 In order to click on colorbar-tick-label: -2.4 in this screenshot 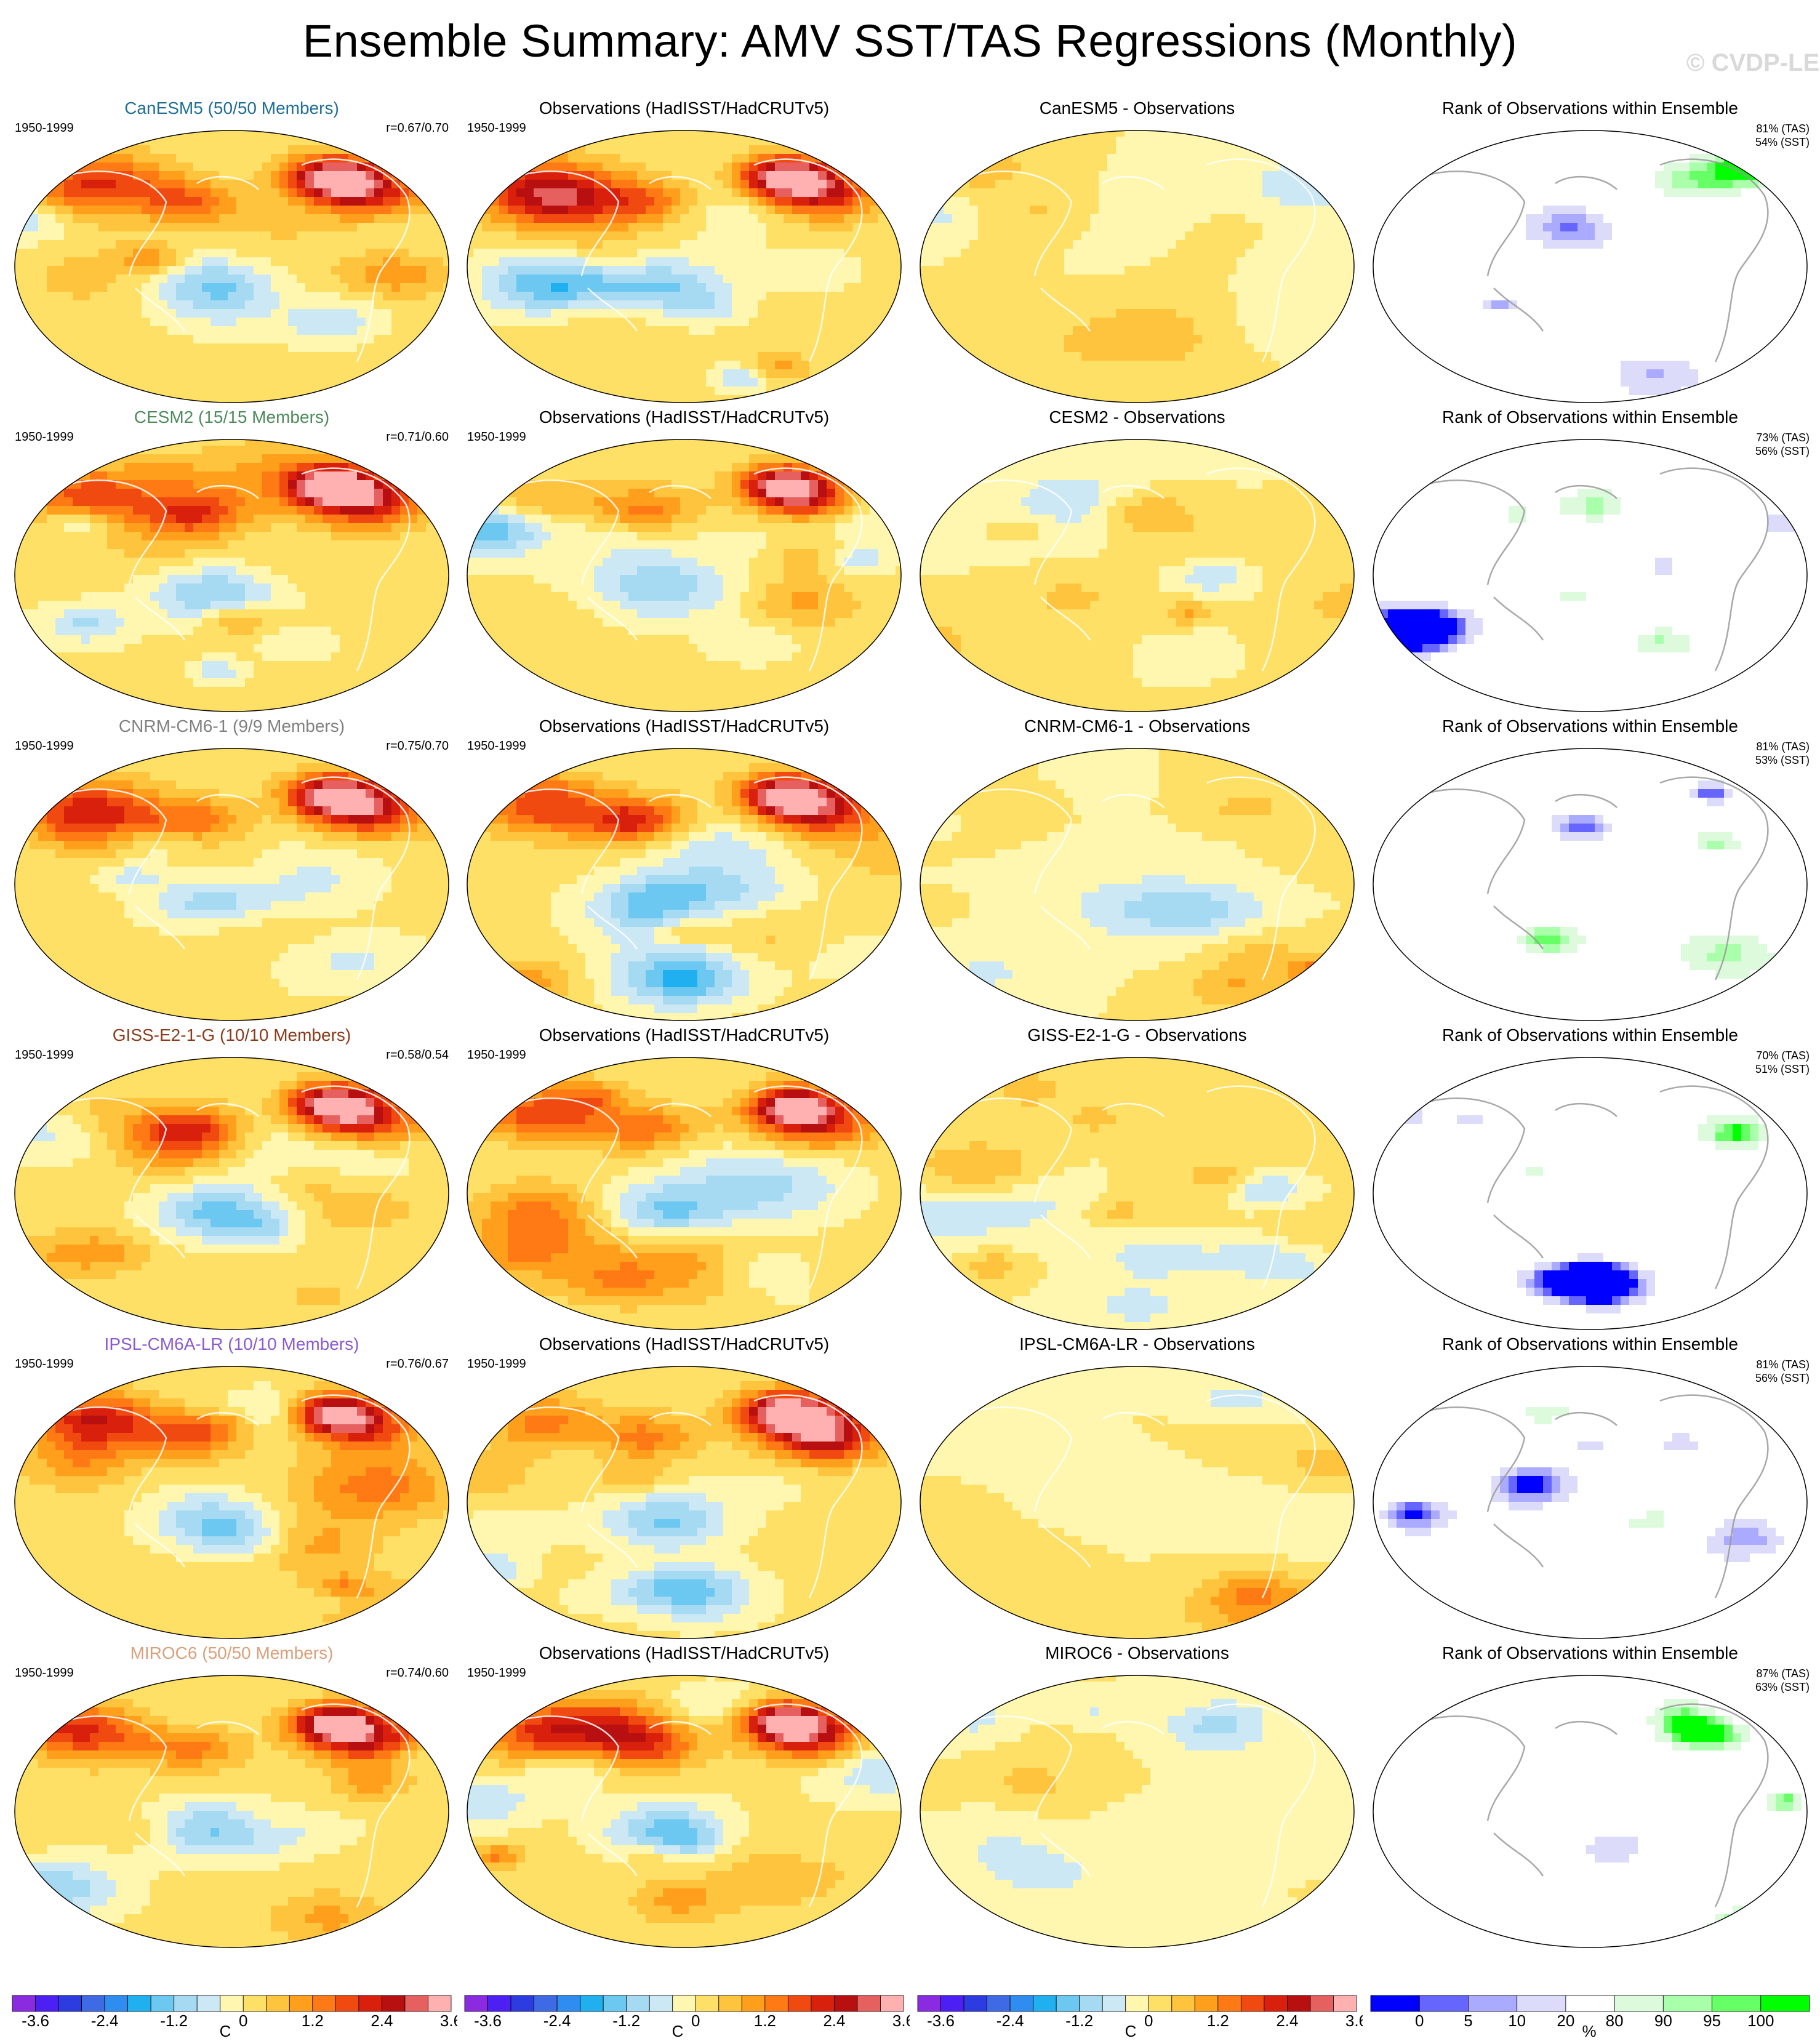, I will do `click(557, 2020)`.